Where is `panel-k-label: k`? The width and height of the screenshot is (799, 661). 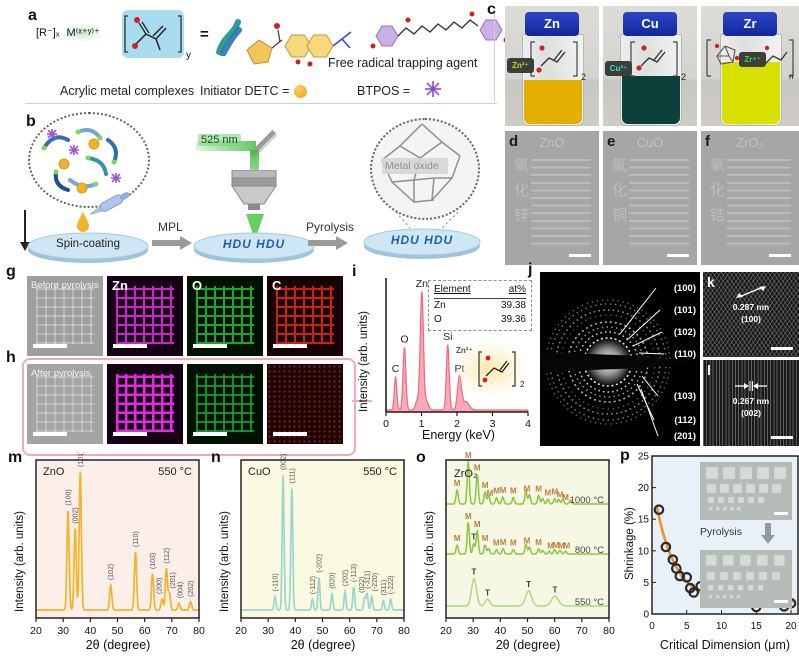 panel-k-label: k is located at coordinates (711, 282).